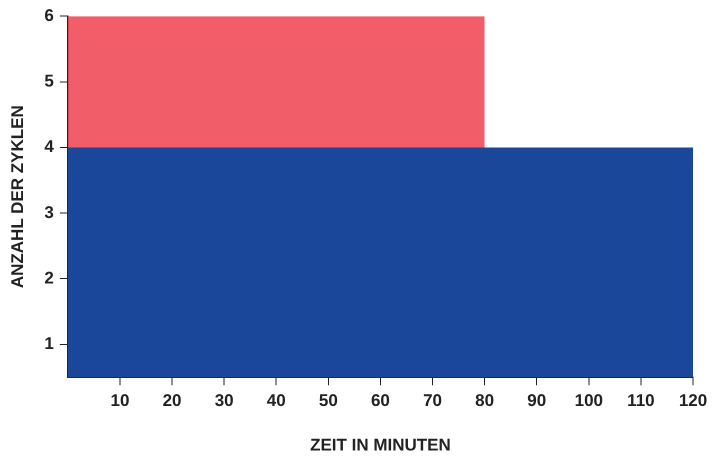 This screenshot has width=723, height=462. I want to click on x-tick-label: 70, so click(432, 400).